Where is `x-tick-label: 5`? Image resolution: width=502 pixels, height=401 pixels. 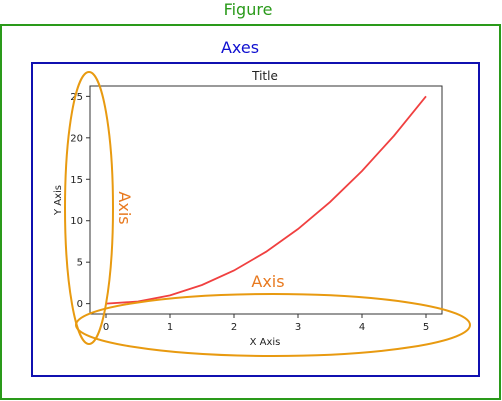 x-tick-label: 5 is located at coordinates (426, 327).